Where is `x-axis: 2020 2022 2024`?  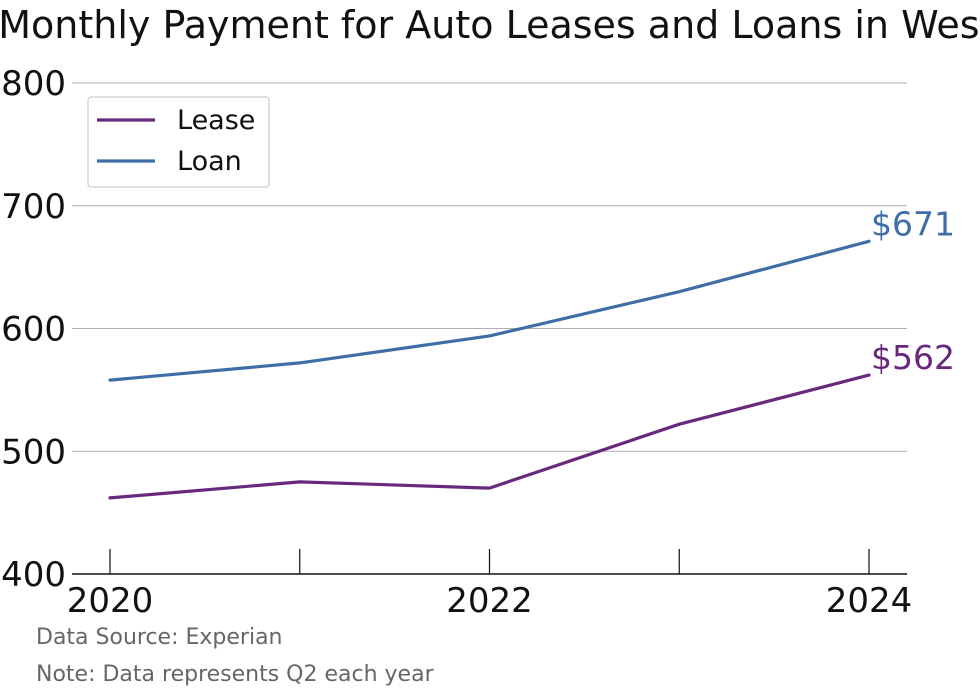
x-axis: 2020 2022 2024 is located at coordinates (490, 585).